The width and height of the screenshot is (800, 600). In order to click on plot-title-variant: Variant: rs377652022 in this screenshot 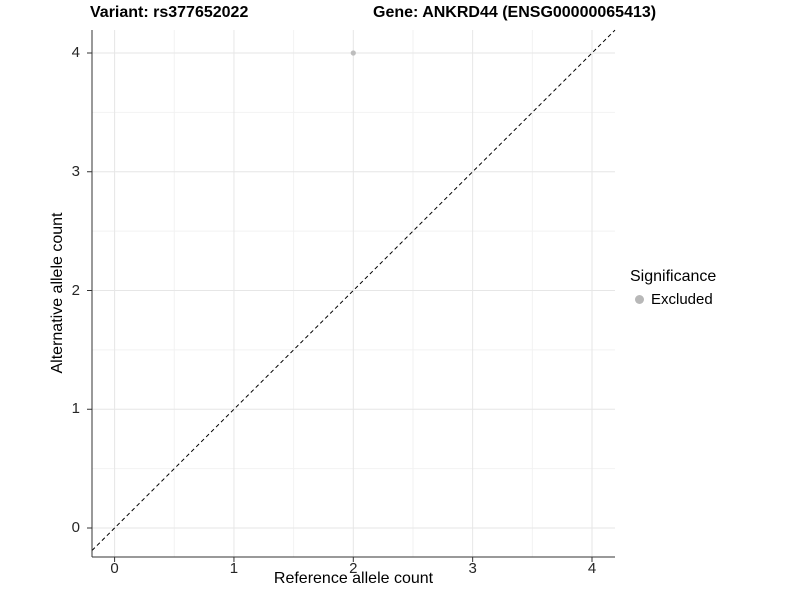, I will do `click(169, 12)`.